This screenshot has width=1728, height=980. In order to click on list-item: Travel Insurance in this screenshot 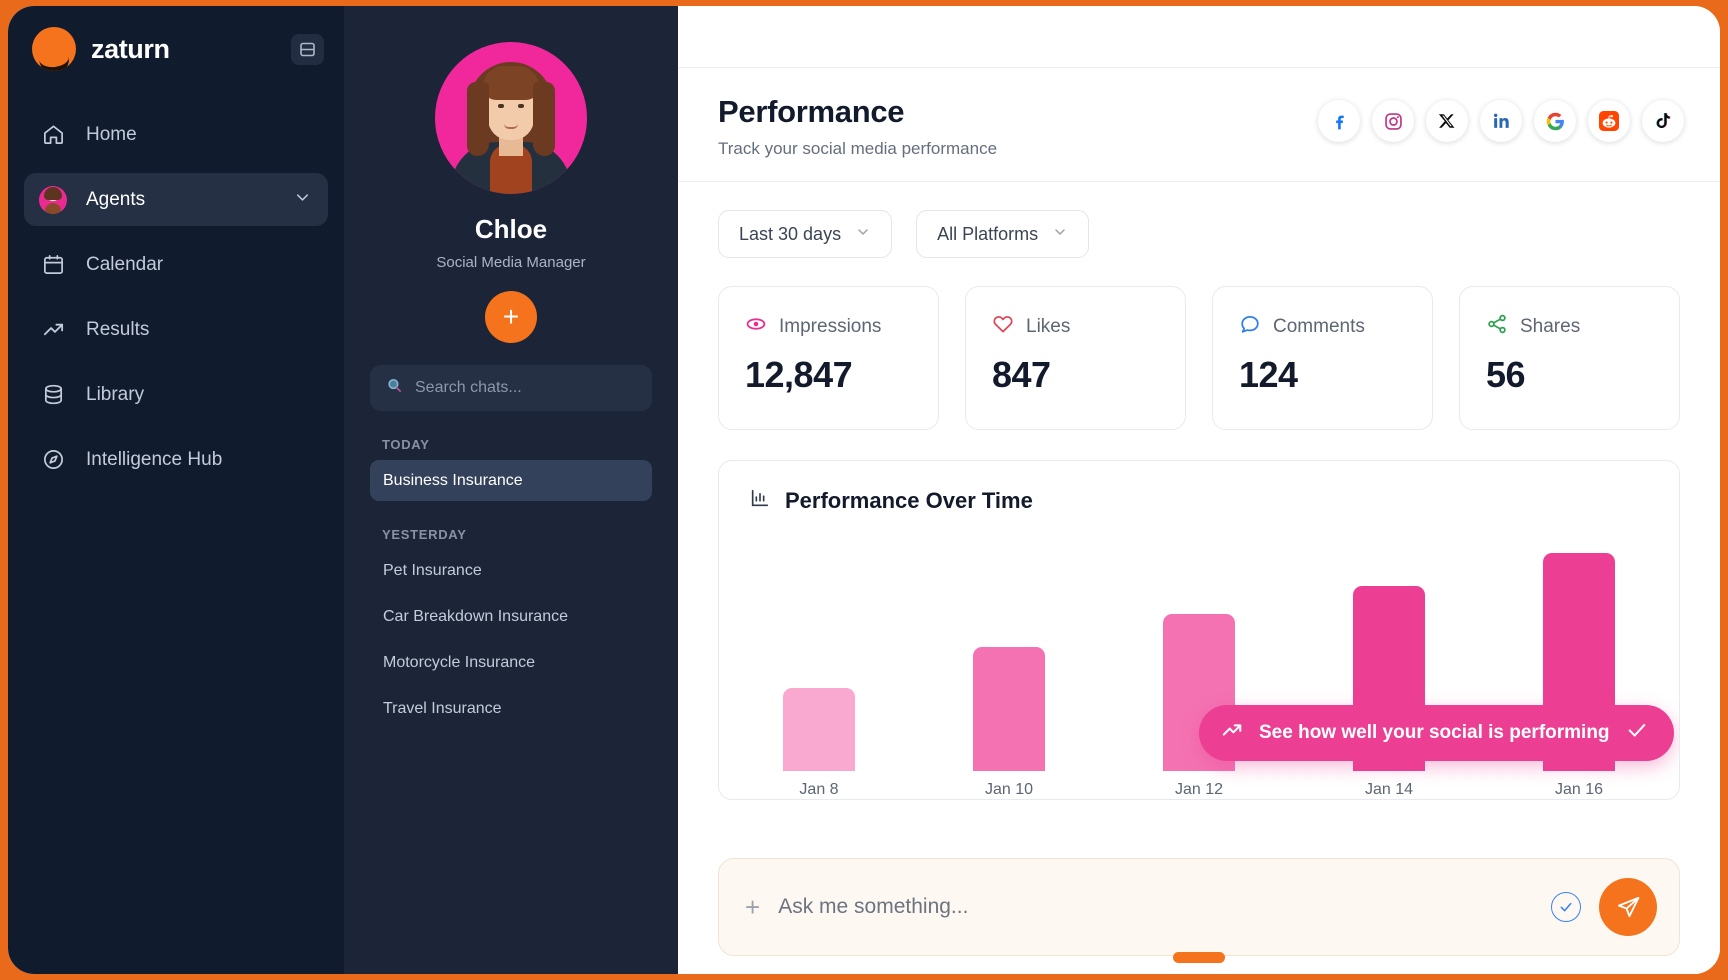, I will do `click(442, 708)`.